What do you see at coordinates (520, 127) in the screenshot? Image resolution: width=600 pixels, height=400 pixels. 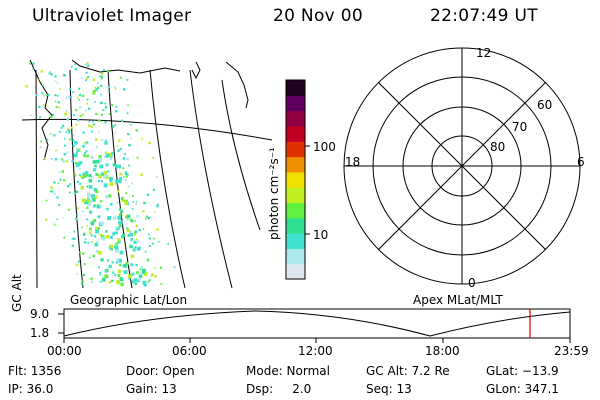 I see `mlat-label-70: 70` at bounding box center [520, 127].